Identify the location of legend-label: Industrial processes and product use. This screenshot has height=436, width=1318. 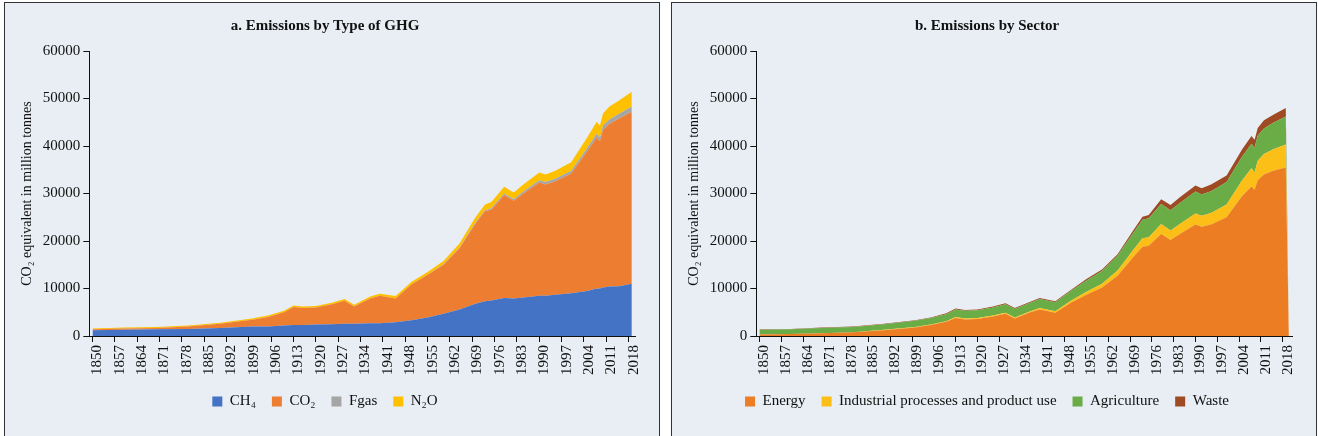
(948, 400).